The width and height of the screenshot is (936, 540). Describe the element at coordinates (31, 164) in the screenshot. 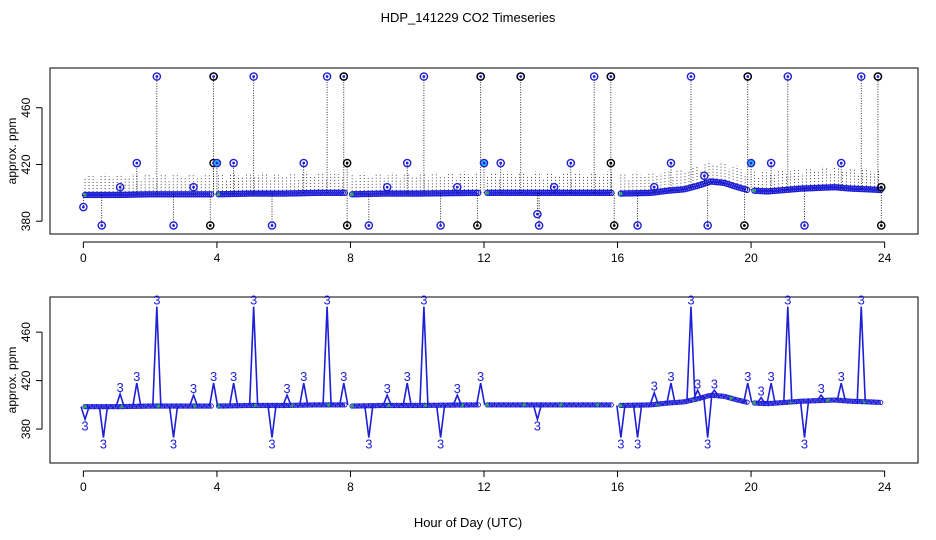

I see `top-y-axis: 380 420 460` at that location.